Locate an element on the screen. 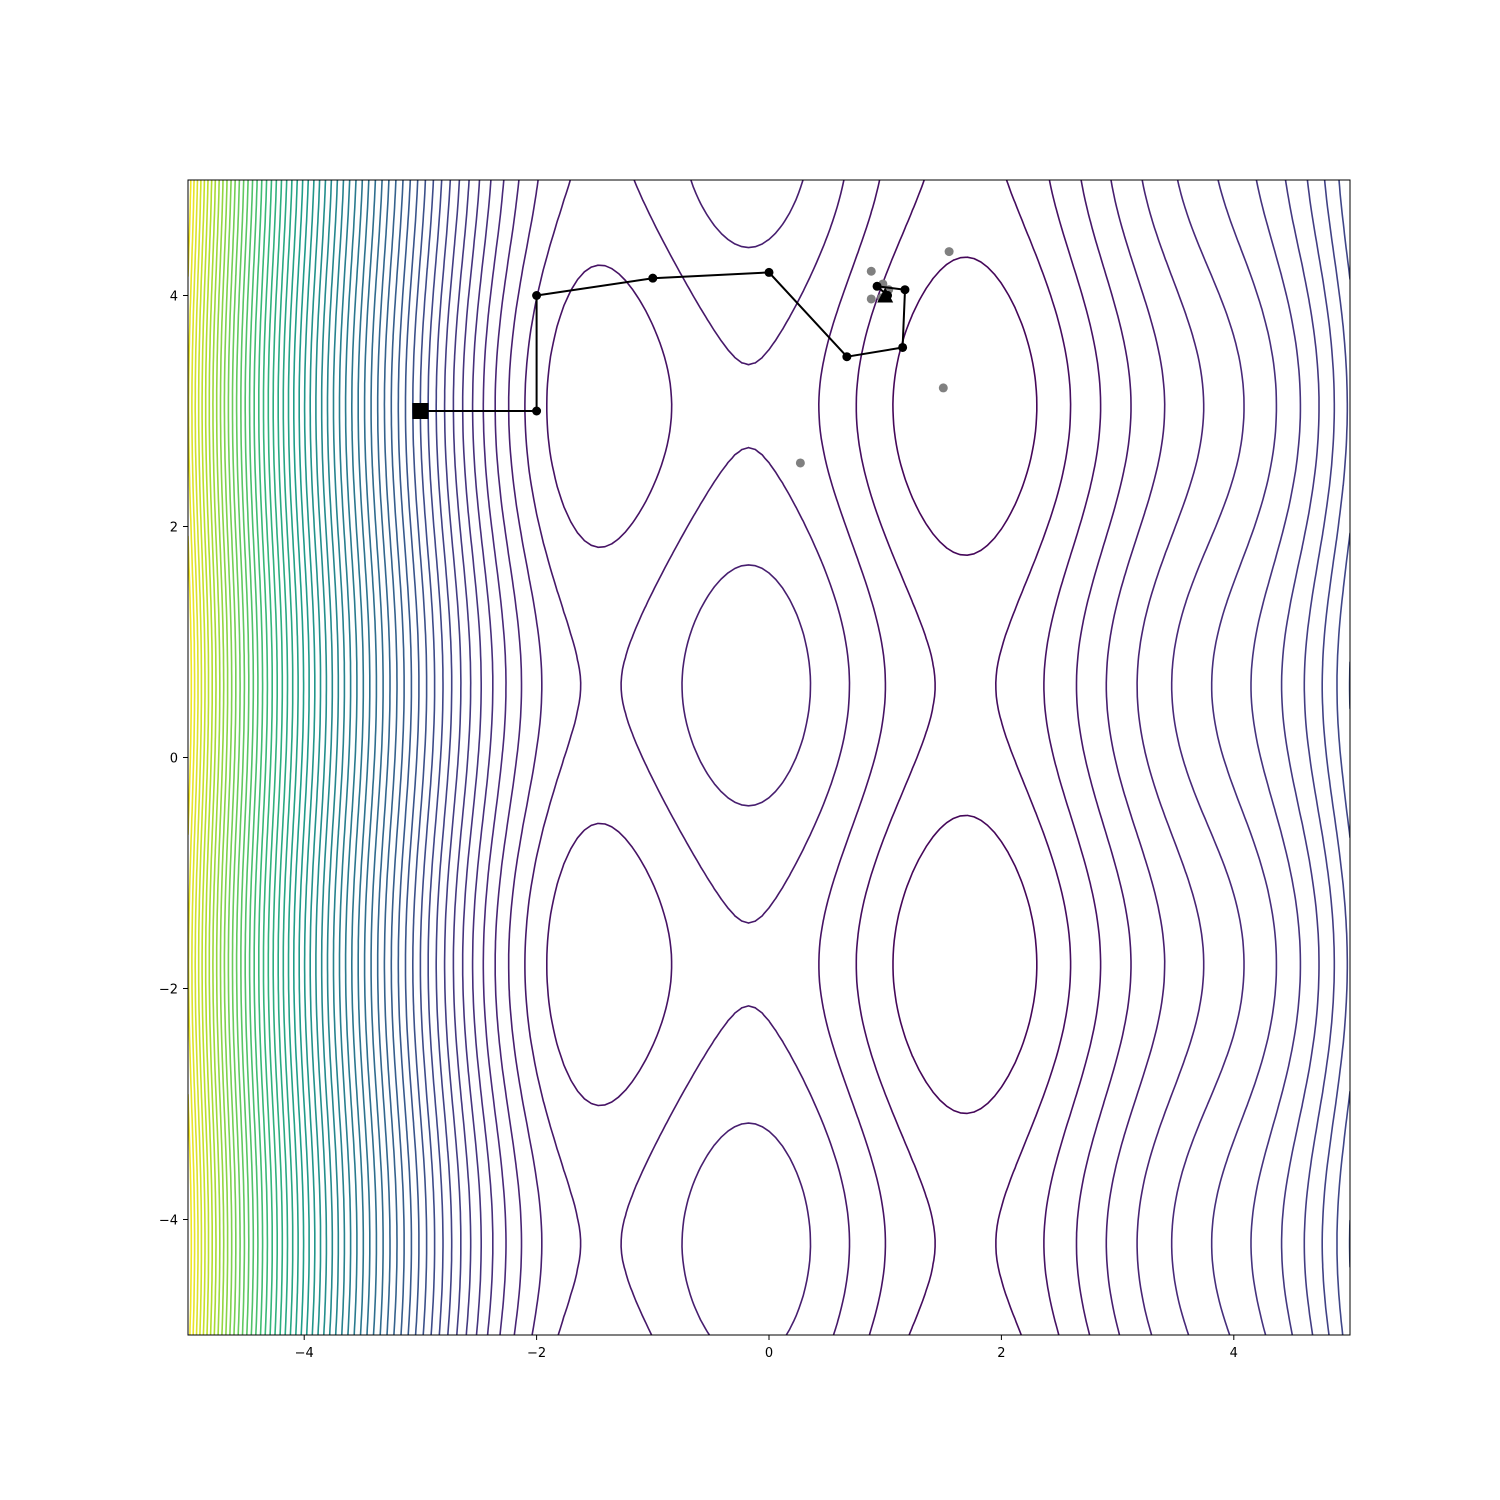 The width and height of the screenshot is (1500, 1500). y-tick-label: 0 is located at coordinates (174, 759).